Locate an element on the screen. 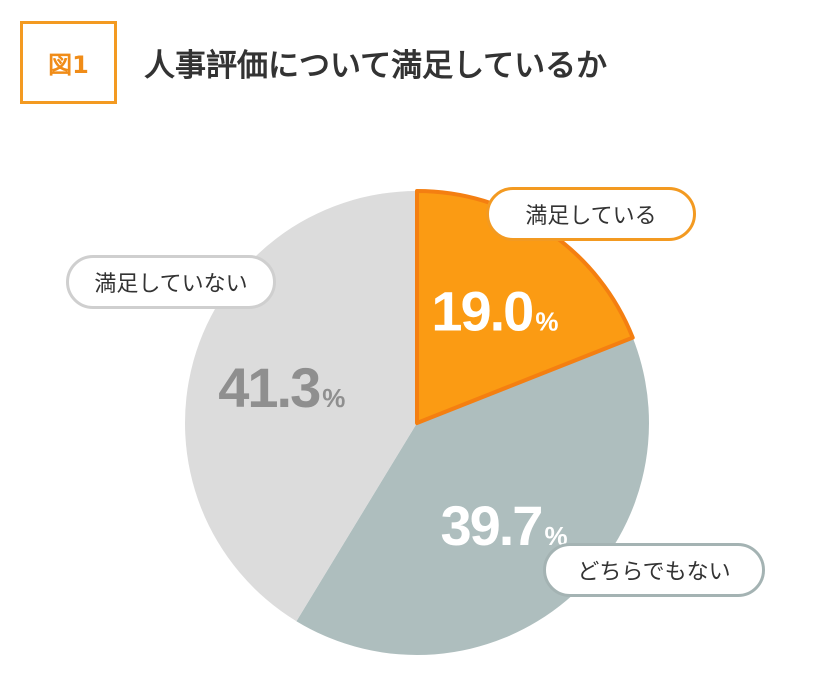  pie-label-dissatisfied: 41.3% is located at coordinates (281, 387).